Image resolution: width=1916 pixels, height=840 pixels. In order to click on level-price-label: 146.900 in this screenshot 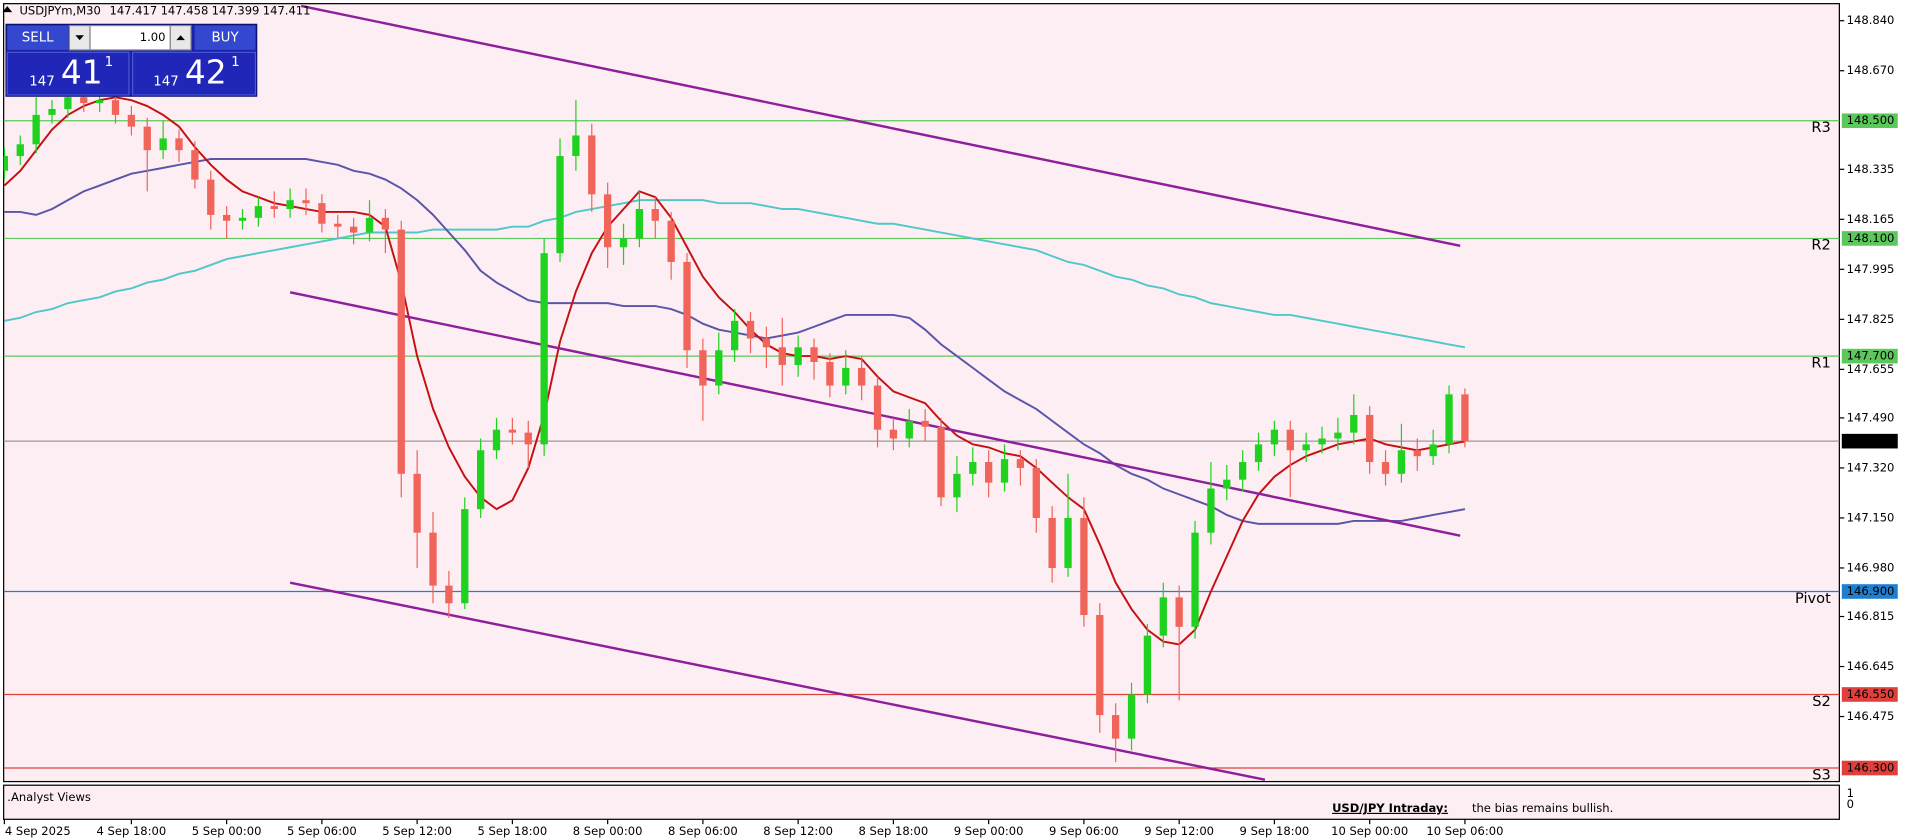, I will do `click(1871, 591)`.